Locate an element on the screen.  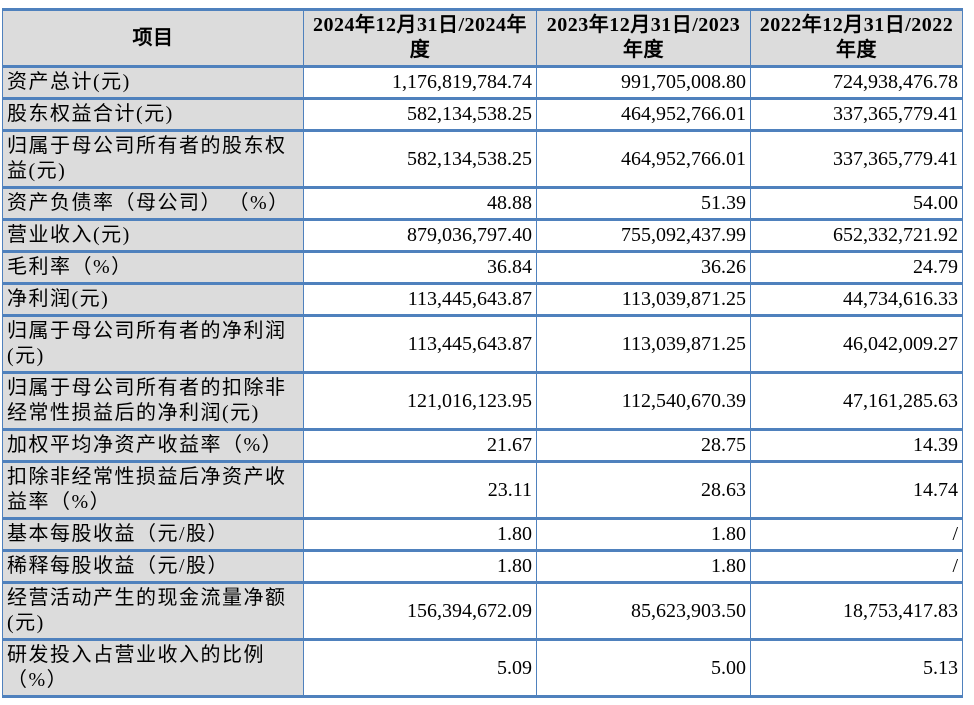
row-item-label: 归属于母公司所有者的股东权益(元) is located at coordinates (153, 159).